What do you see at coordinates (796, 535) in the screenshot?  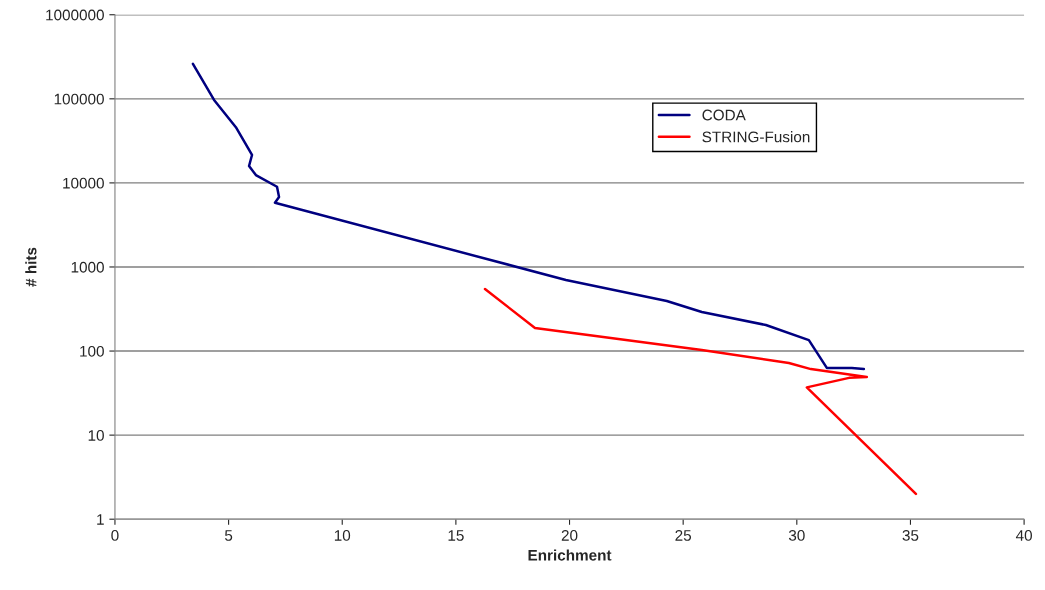 I see `x-tick-label: 30` at bounding box center [796, 535].